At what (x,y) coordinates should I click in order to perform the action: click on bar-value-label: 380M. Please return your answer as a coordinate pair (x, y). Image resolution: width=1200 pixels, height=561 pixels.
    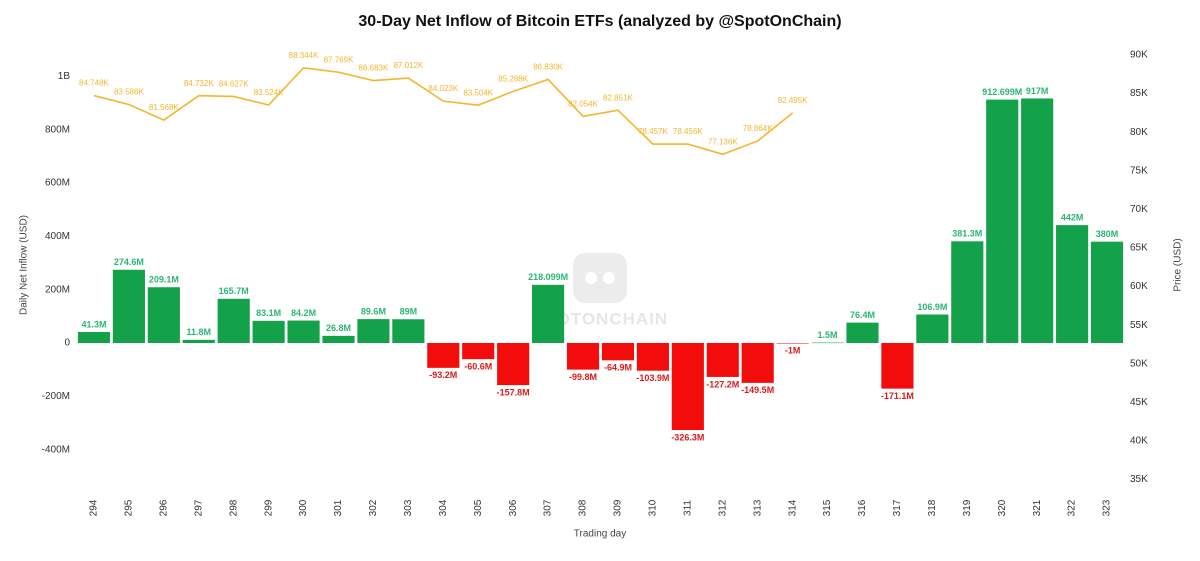
    Looking at the image, I should click on (1107, 234).